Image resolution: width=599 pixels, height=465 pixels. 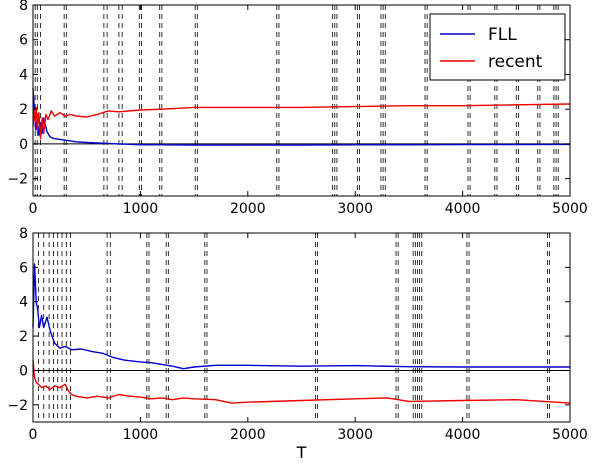 I want to click on series-line-fll, so click(x=301, y=117).